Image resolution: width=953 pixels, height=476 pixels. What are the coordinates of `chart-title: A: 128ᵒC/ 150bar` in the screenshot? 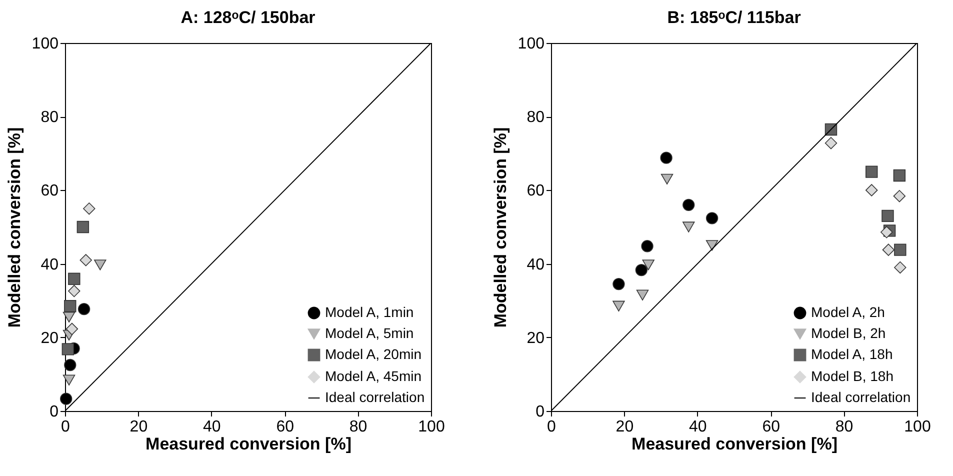 It's located at (248, 17).